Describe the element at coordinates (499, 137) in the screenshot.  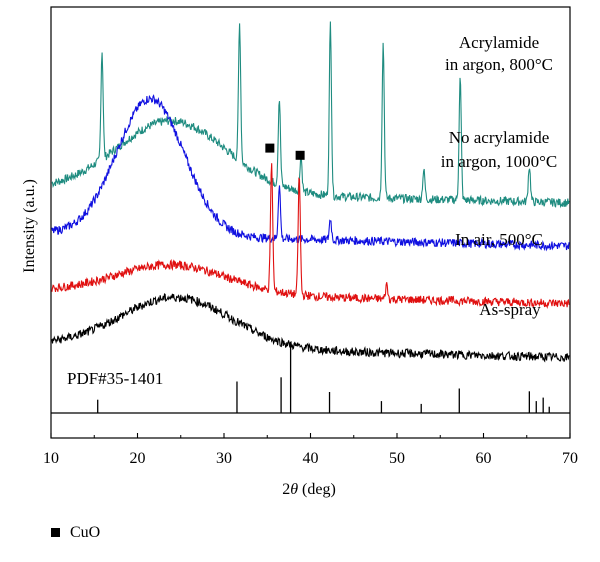
I see `series-label-1-line-0: No acrylamide` at that location.